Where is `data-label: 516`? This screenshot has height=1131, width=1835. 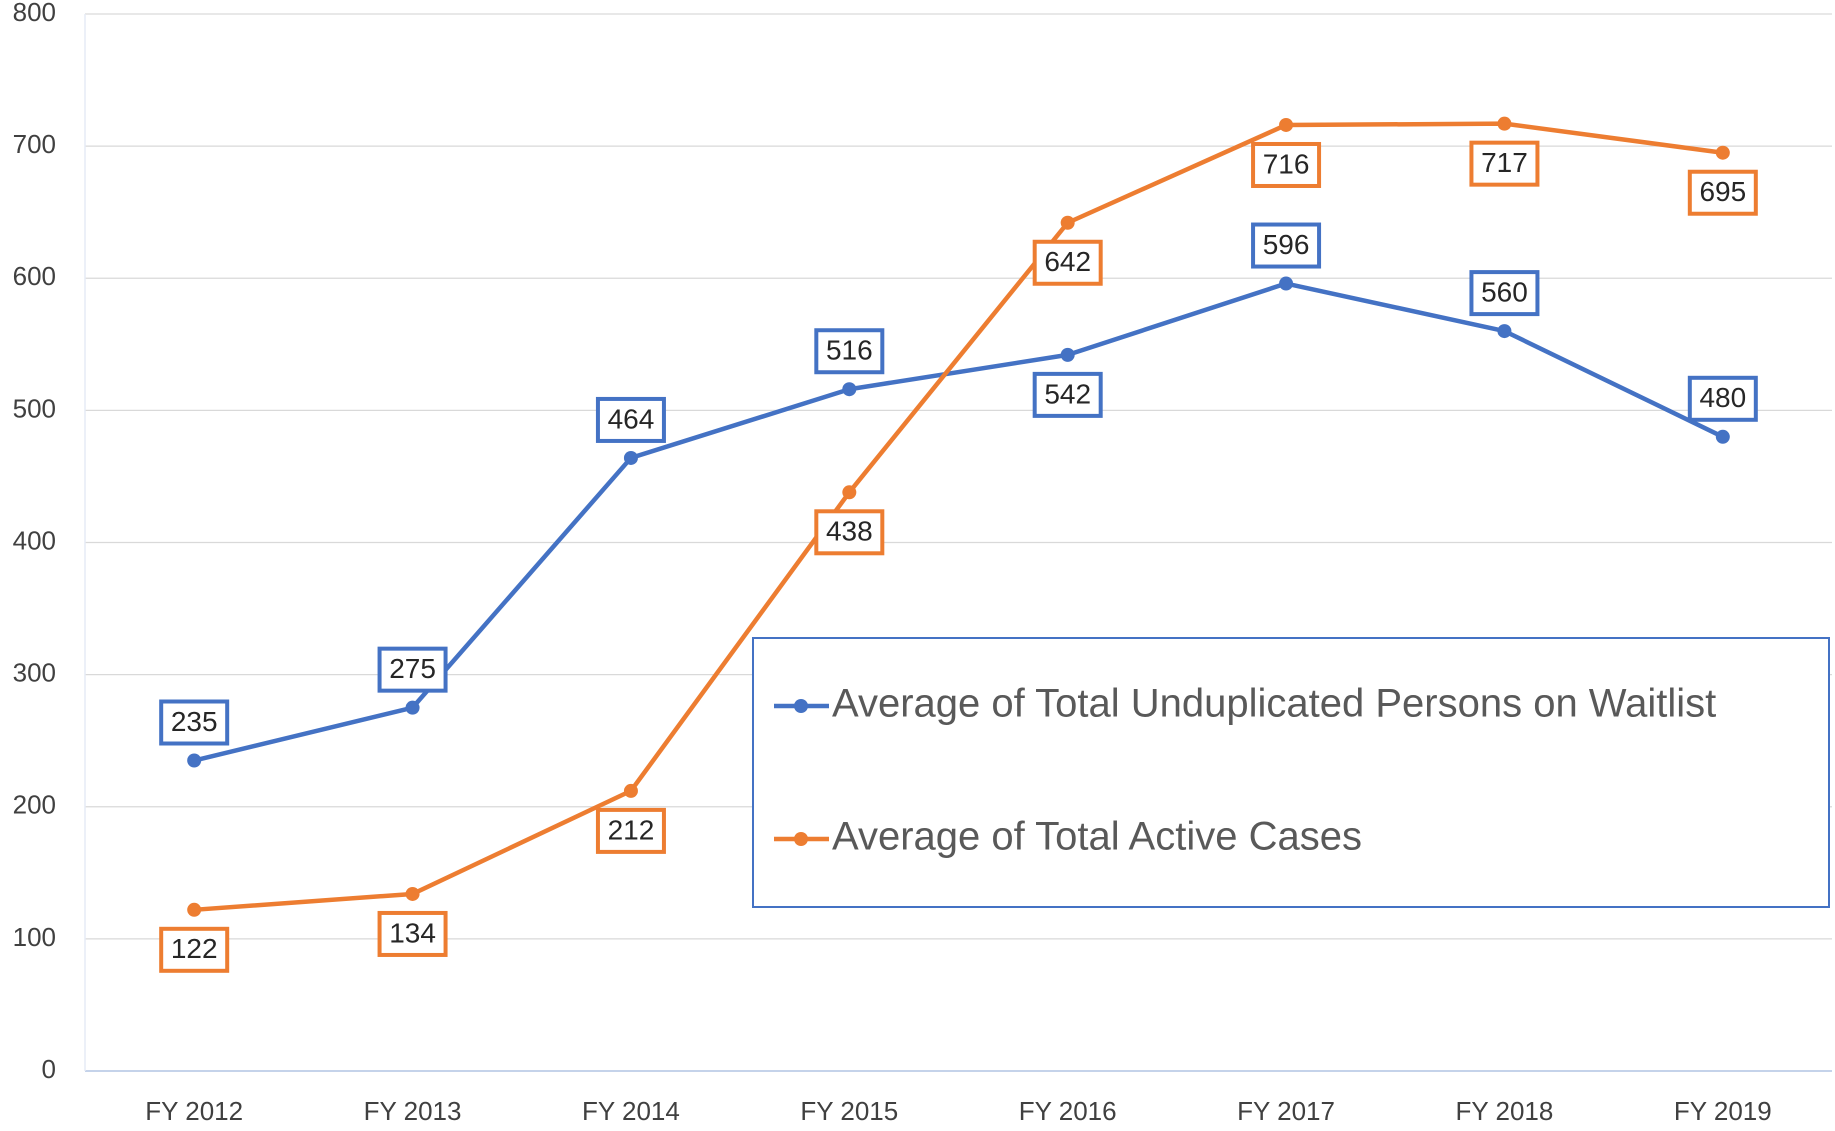 data-label: 516 is located at coordinates (849, 350).